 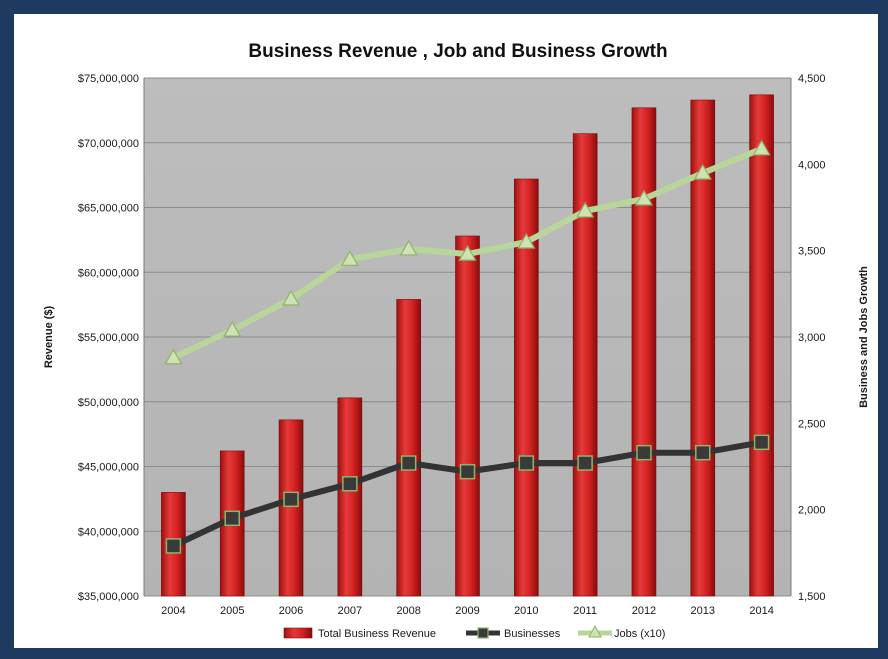 I want to click on x-tick-label: 2008, so click(x=408, y=611).